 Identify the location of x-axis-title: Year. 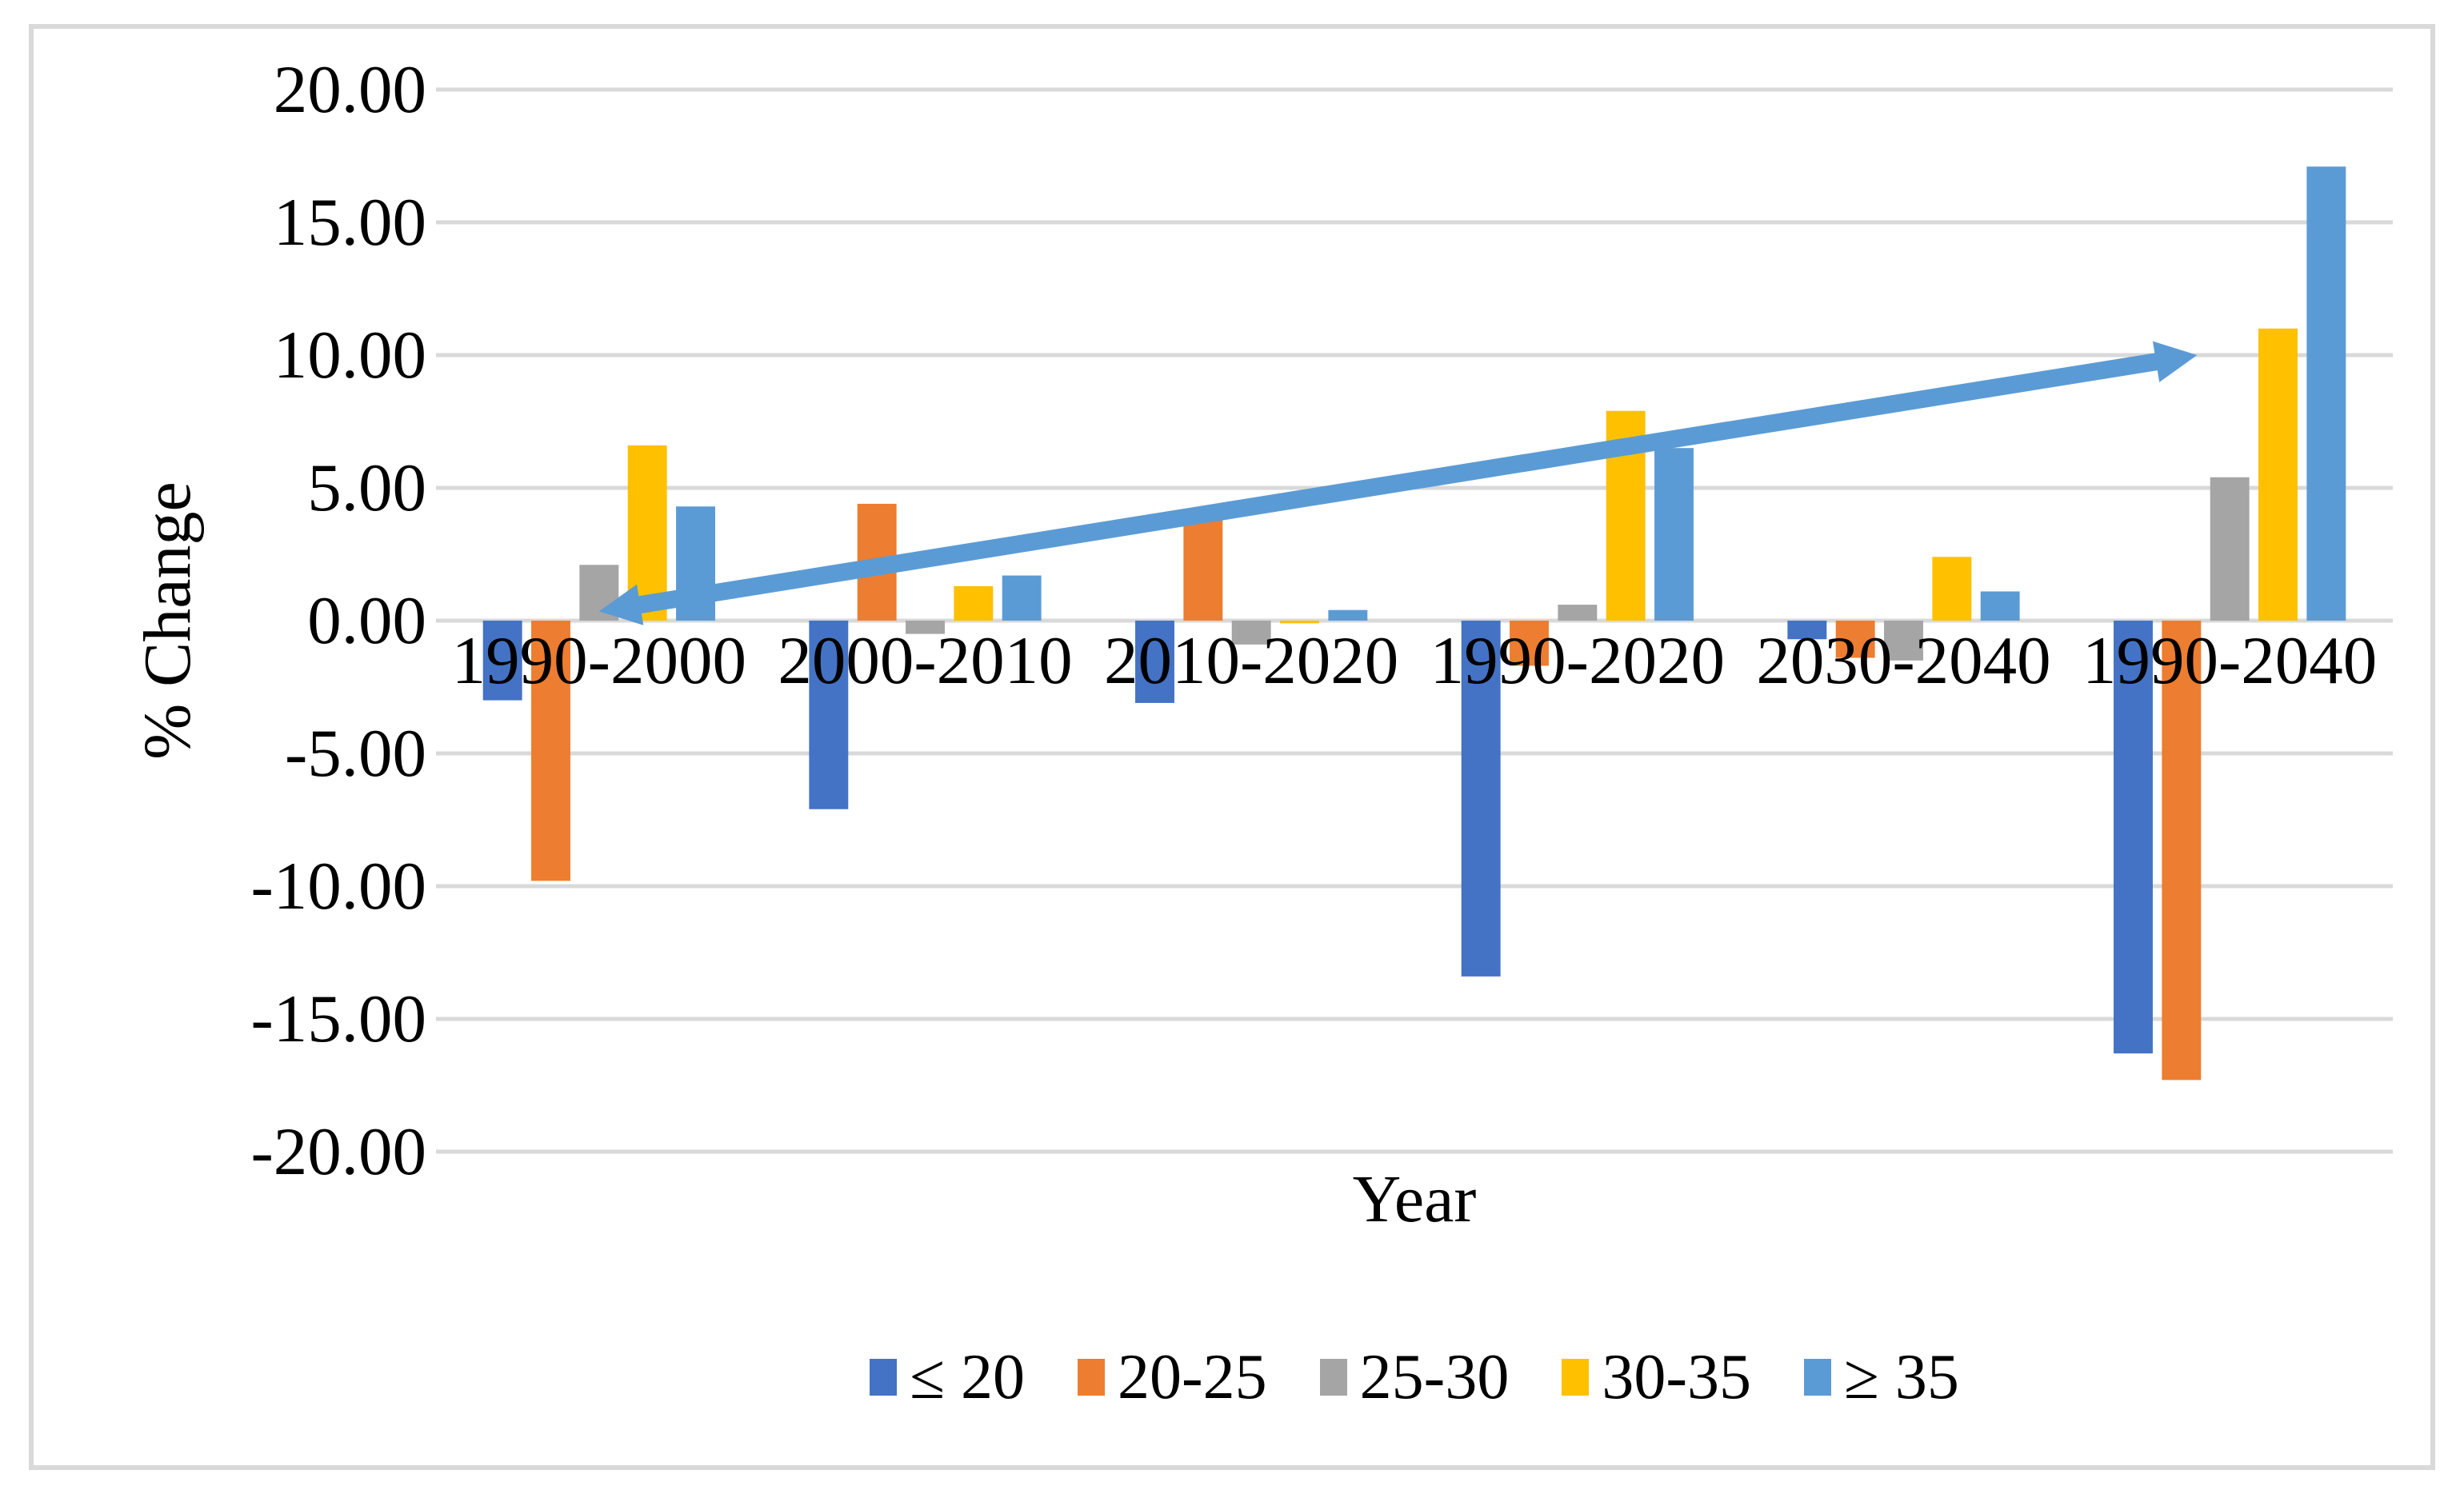
(1414, 1199).